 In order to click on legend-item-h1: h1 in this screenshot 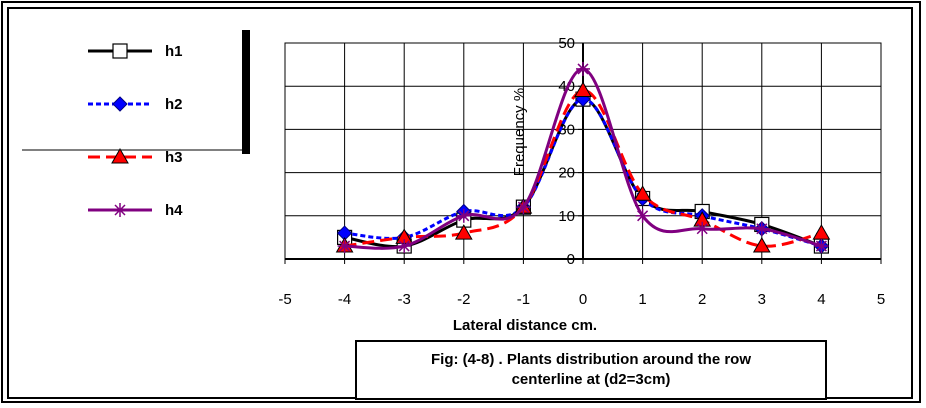, I will do `click(135, 51)`.